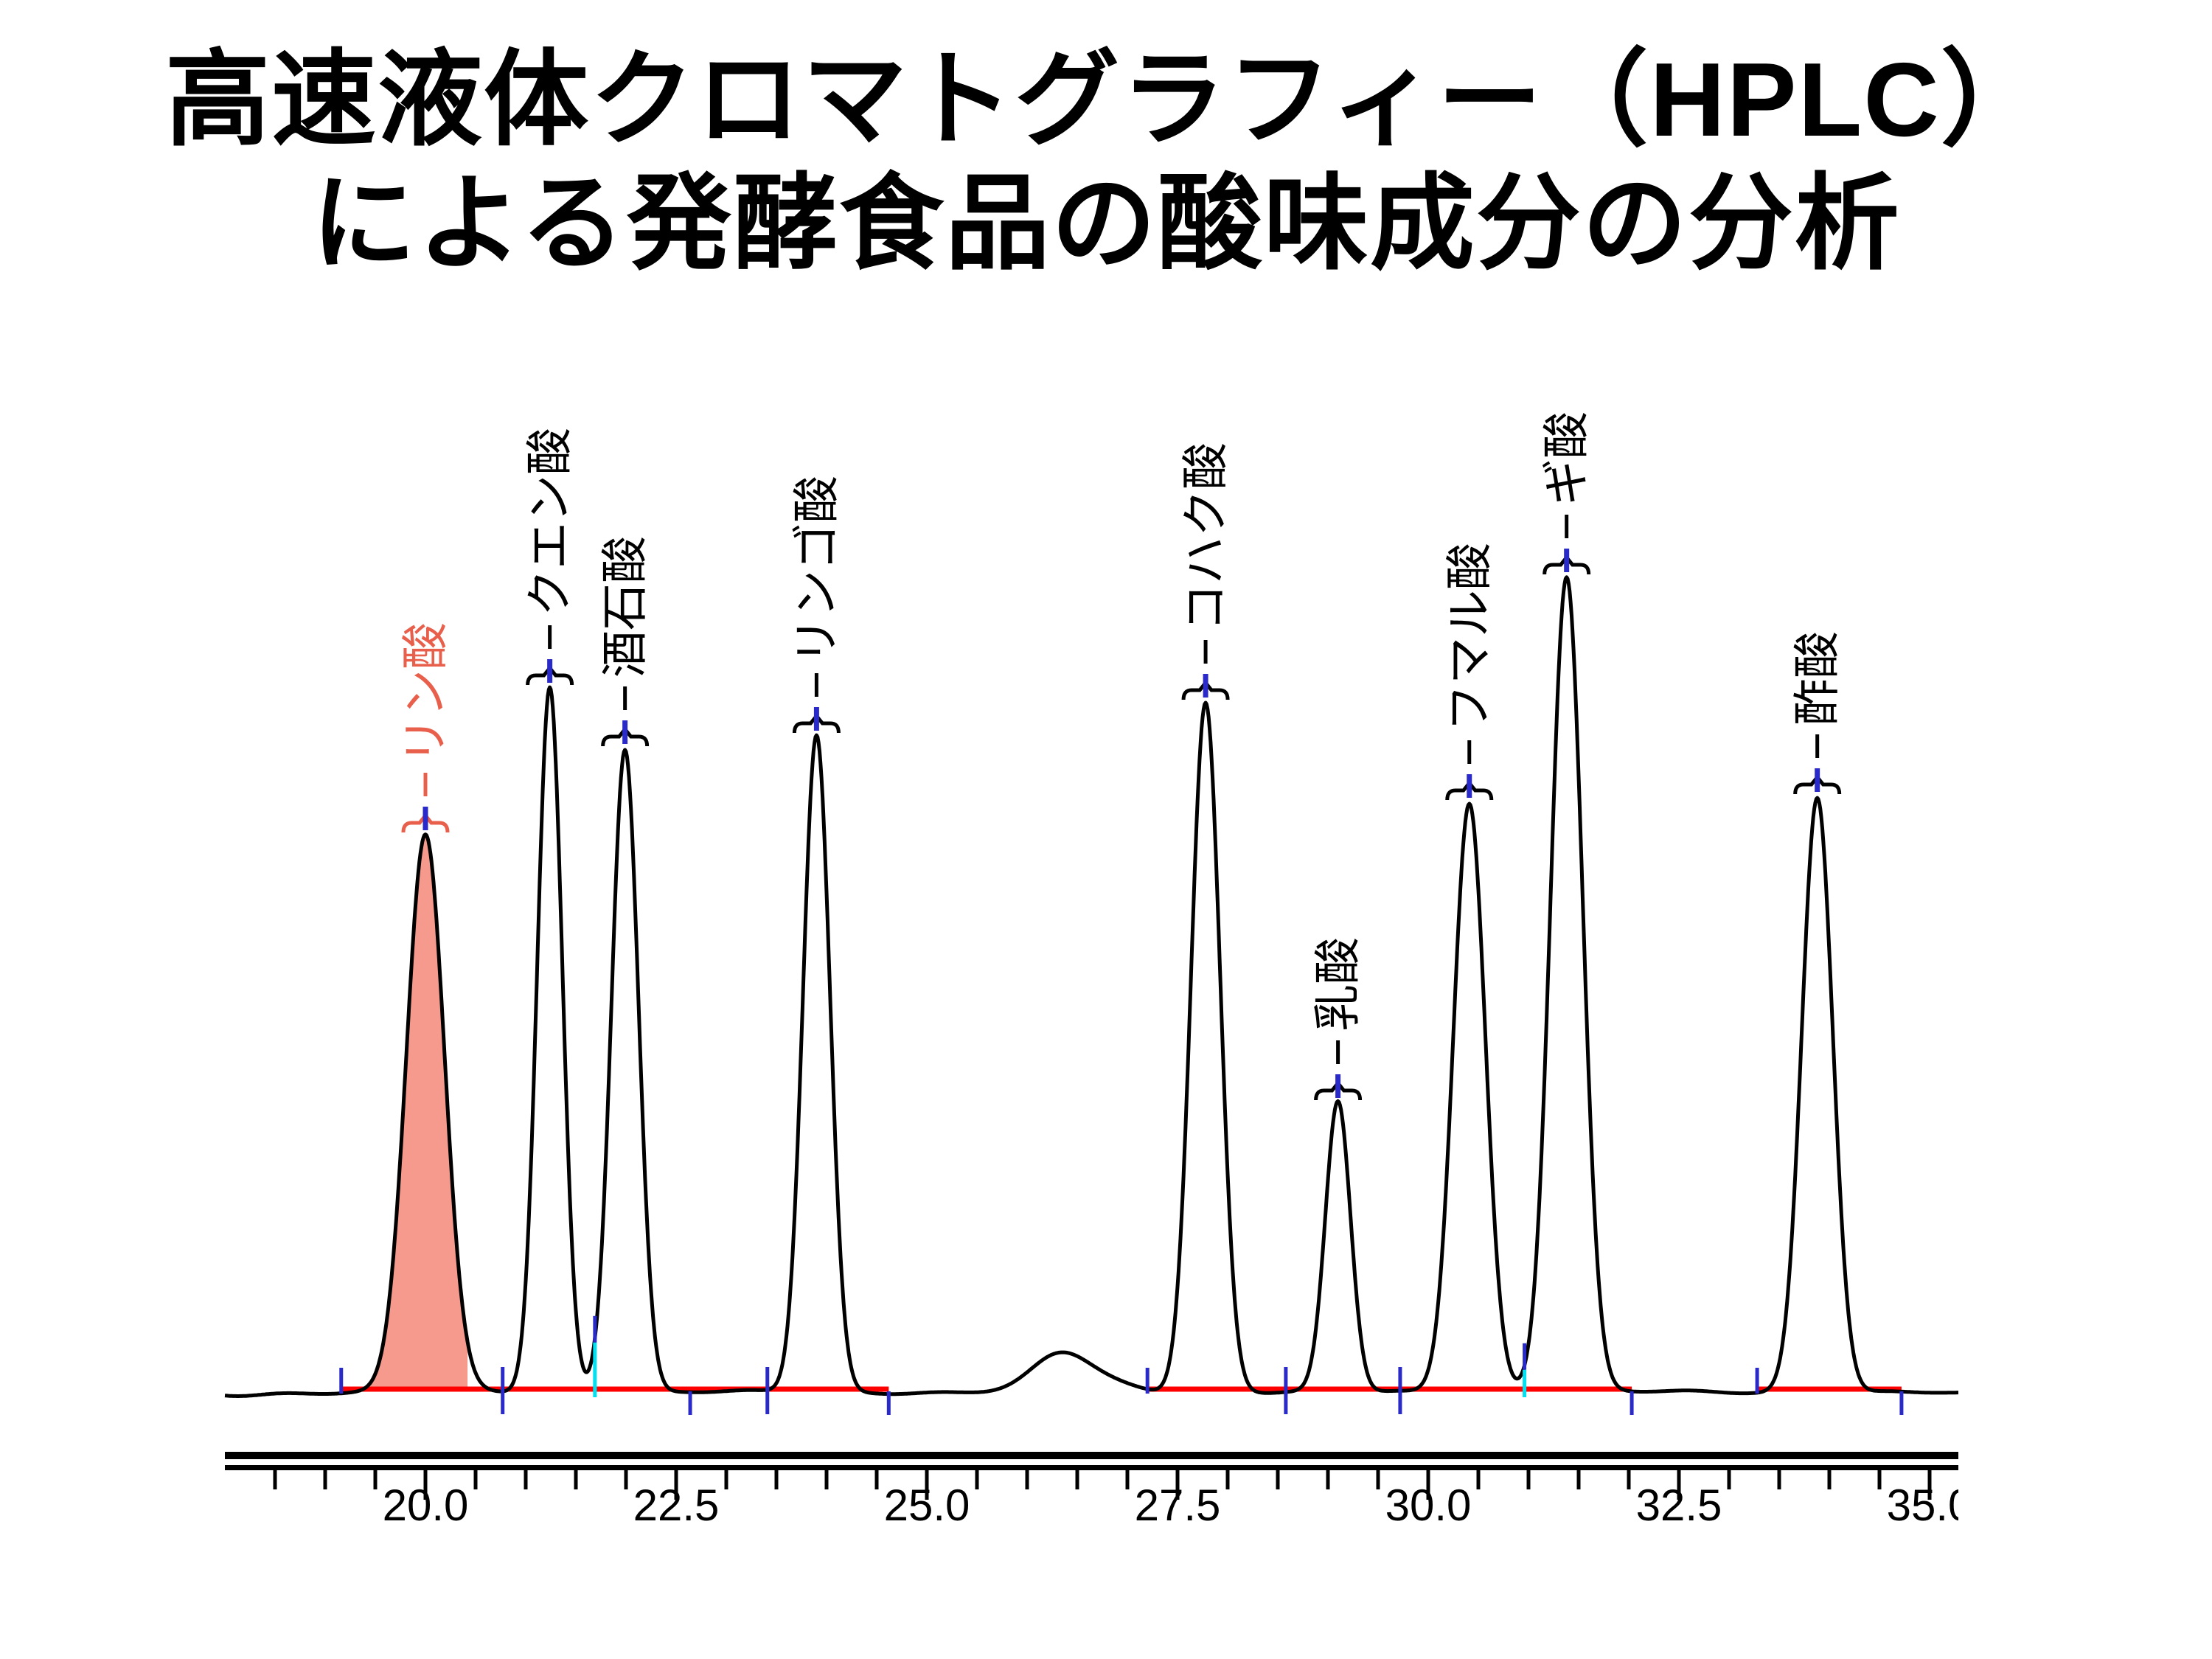 Image resolution: width=2212 pixels, height=1659 pixels. I want to click on peak-label-9: 酢酸, so click(1817, 678).